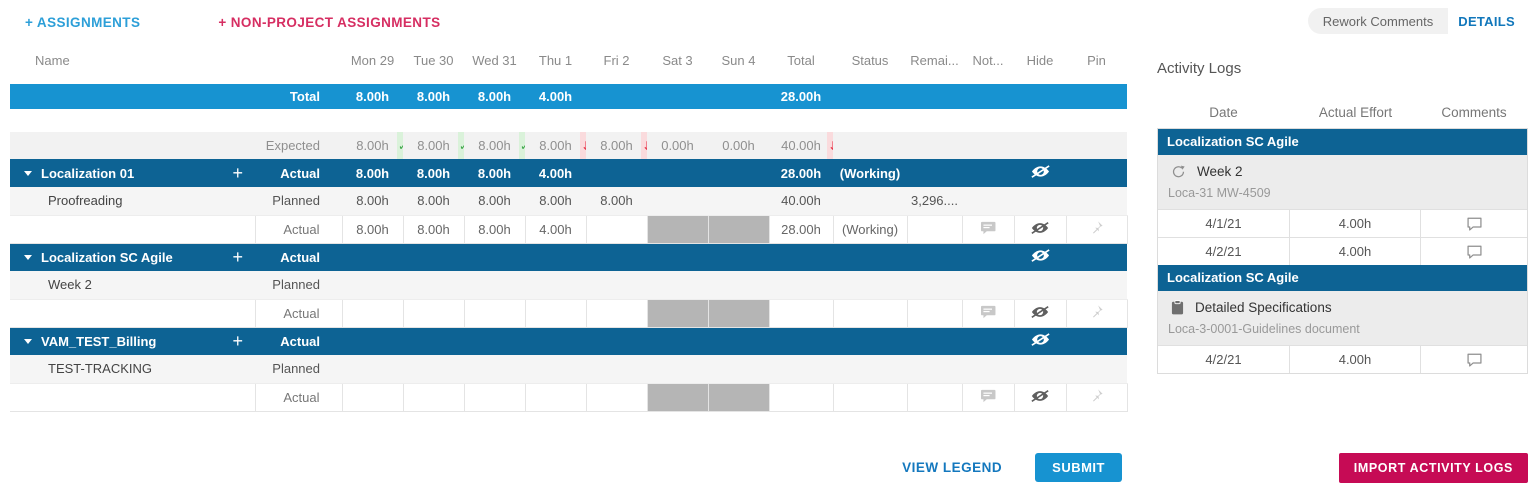 The image size is (1532, 486). I want to click on entry-date: 4/2/21, so click(1224, 359).